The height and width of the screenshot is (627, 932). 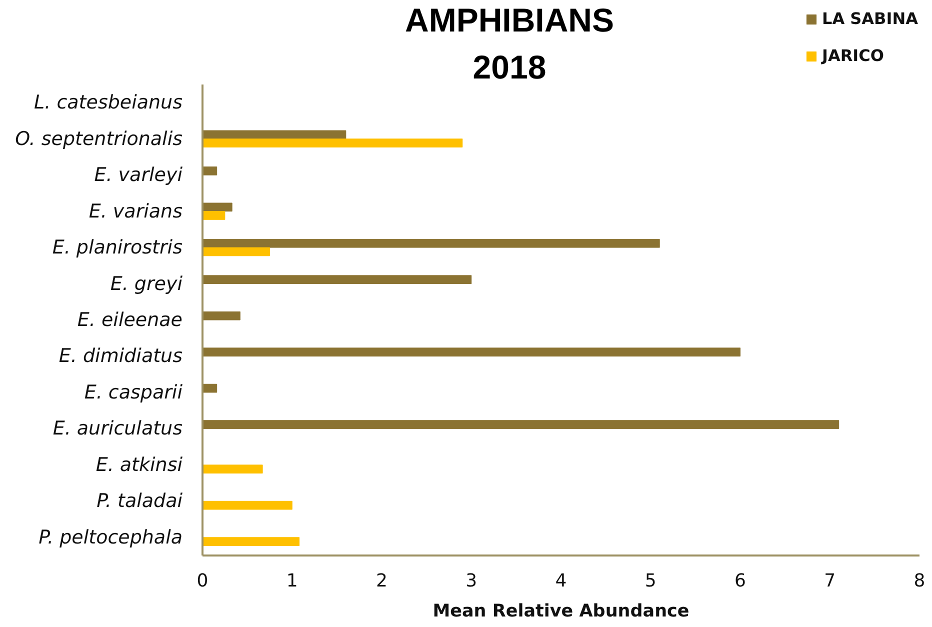 What do you see at coordinates (99, 139) in the screenshot?
I see `y-tick-label: O. septentrionalis` at bounding box center [99, 139].